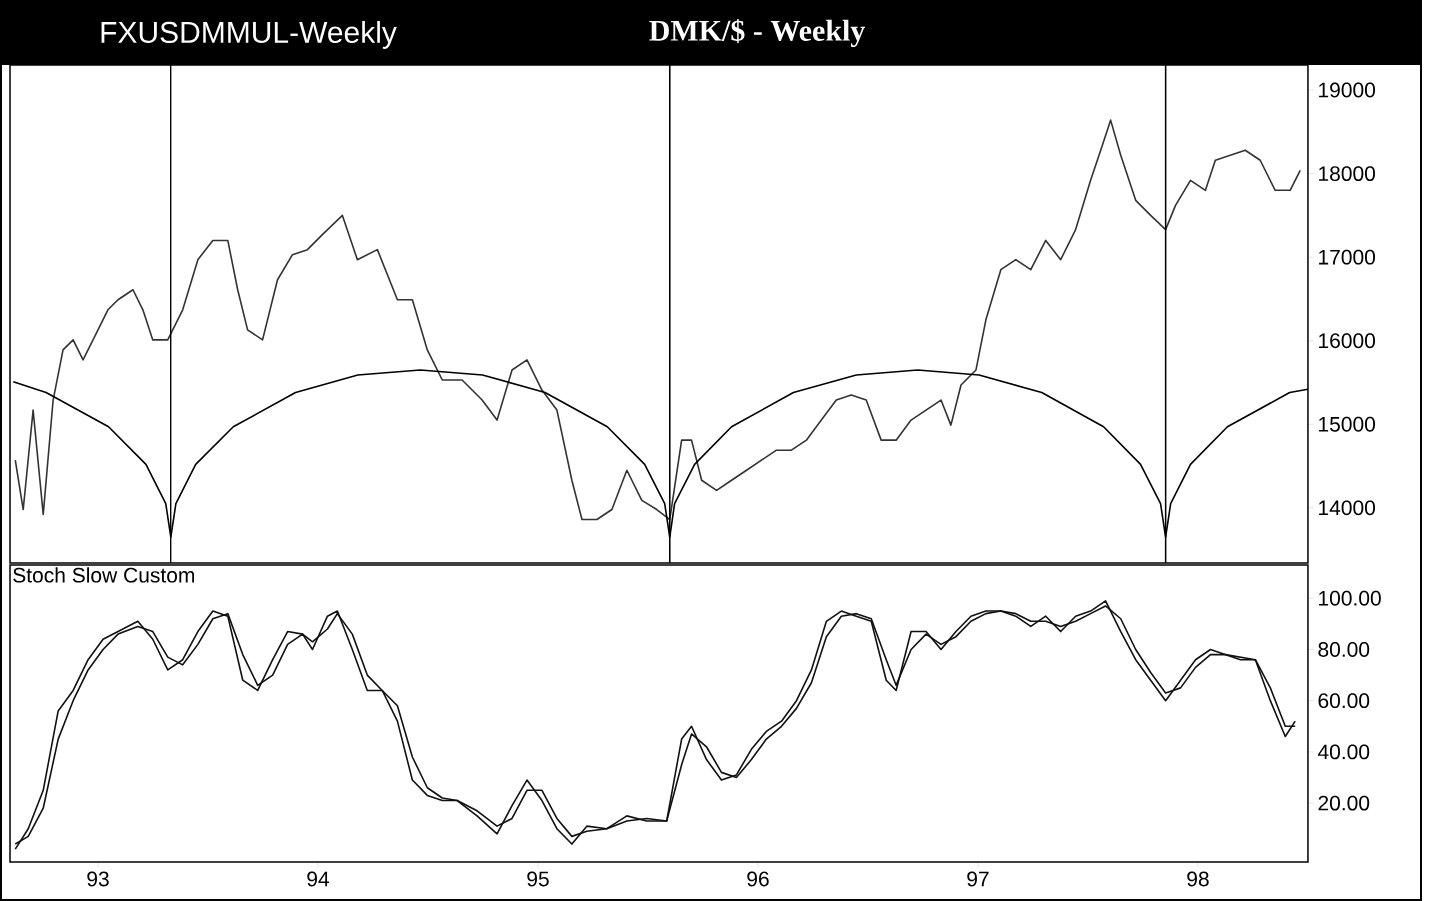 Image resolution: width=1429 pixels, height=901 pixels. Describe the element at coordinates (1347, 174) in the screenshot. I see `y-tick-label: 18000` at that location.